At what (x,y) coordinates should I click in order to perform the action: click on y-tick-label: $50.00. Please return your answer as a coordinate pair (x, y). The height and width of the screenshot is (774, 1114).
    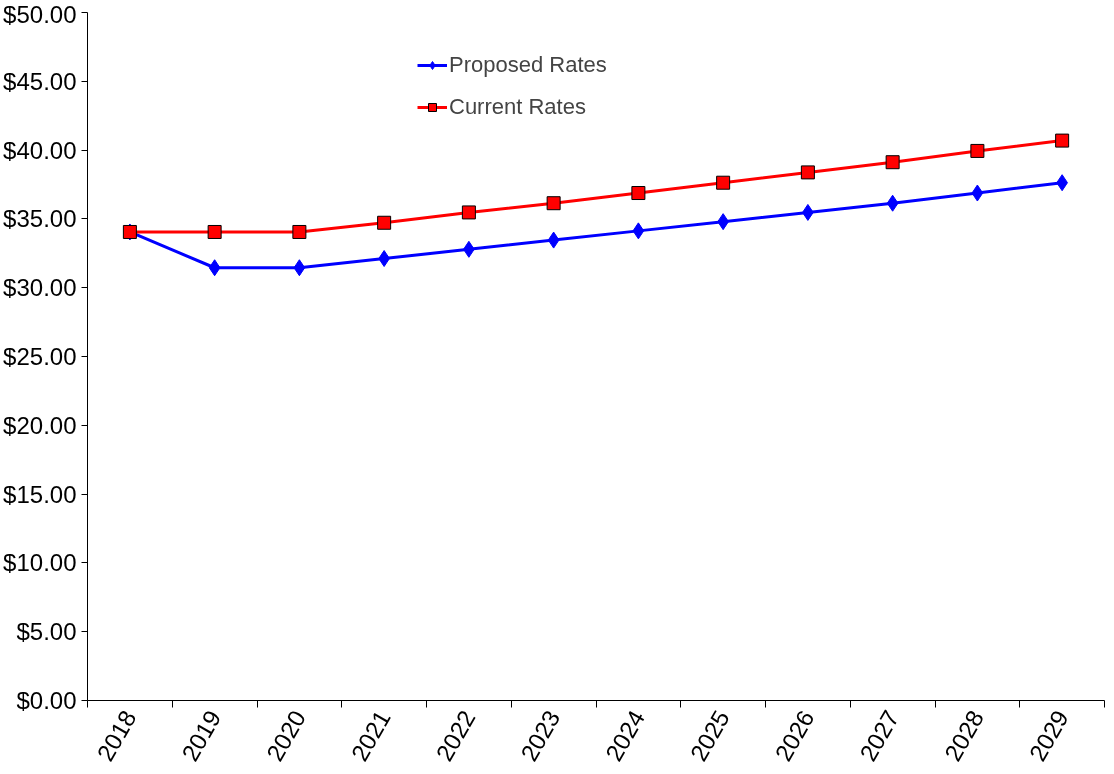
    Looking at the image, I should click on (40, 14).